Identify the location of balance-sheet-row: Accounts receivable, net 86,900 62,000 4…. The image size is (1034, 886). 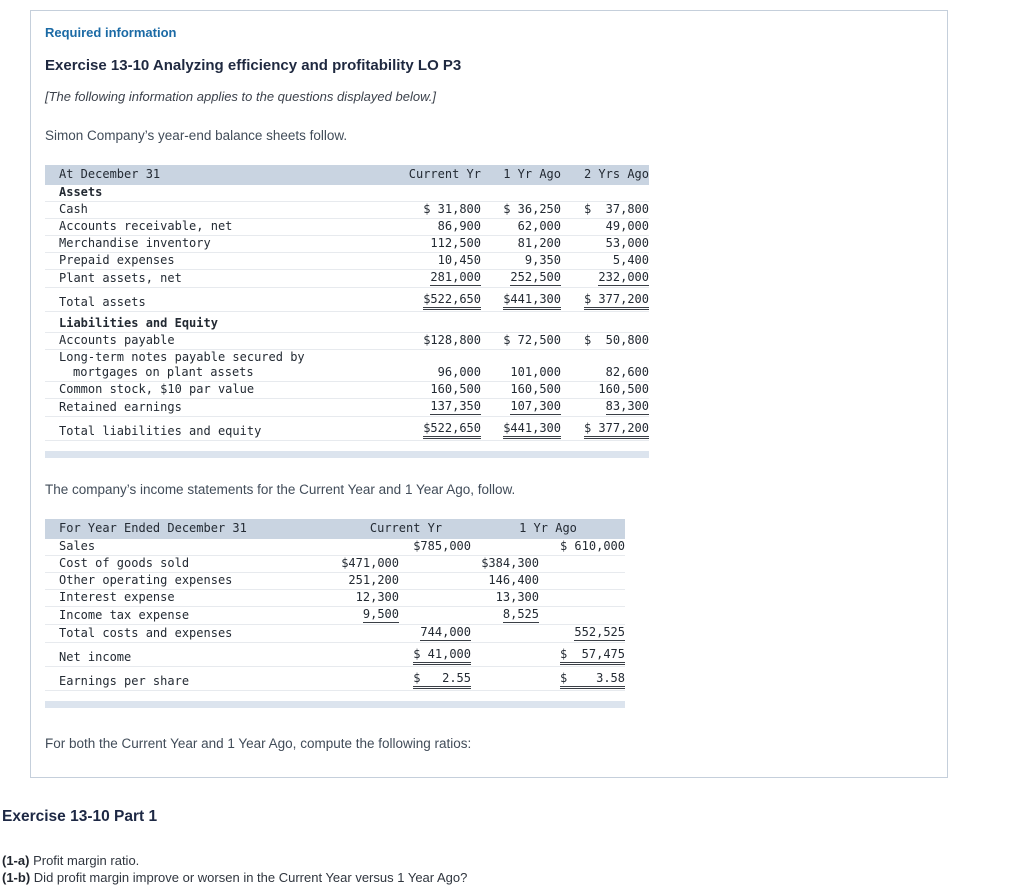
(347, 227).